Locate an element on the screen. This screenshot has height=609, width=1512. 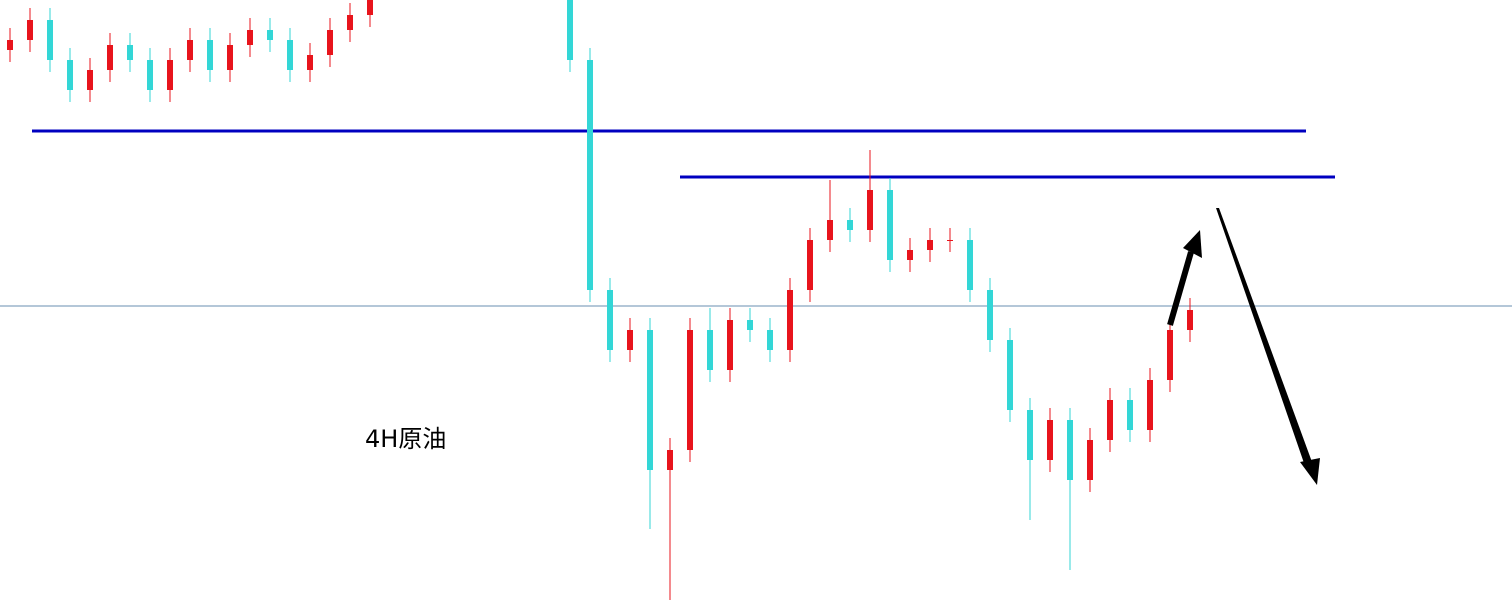
down-arrow-head is located at coordinates (1310, 471).